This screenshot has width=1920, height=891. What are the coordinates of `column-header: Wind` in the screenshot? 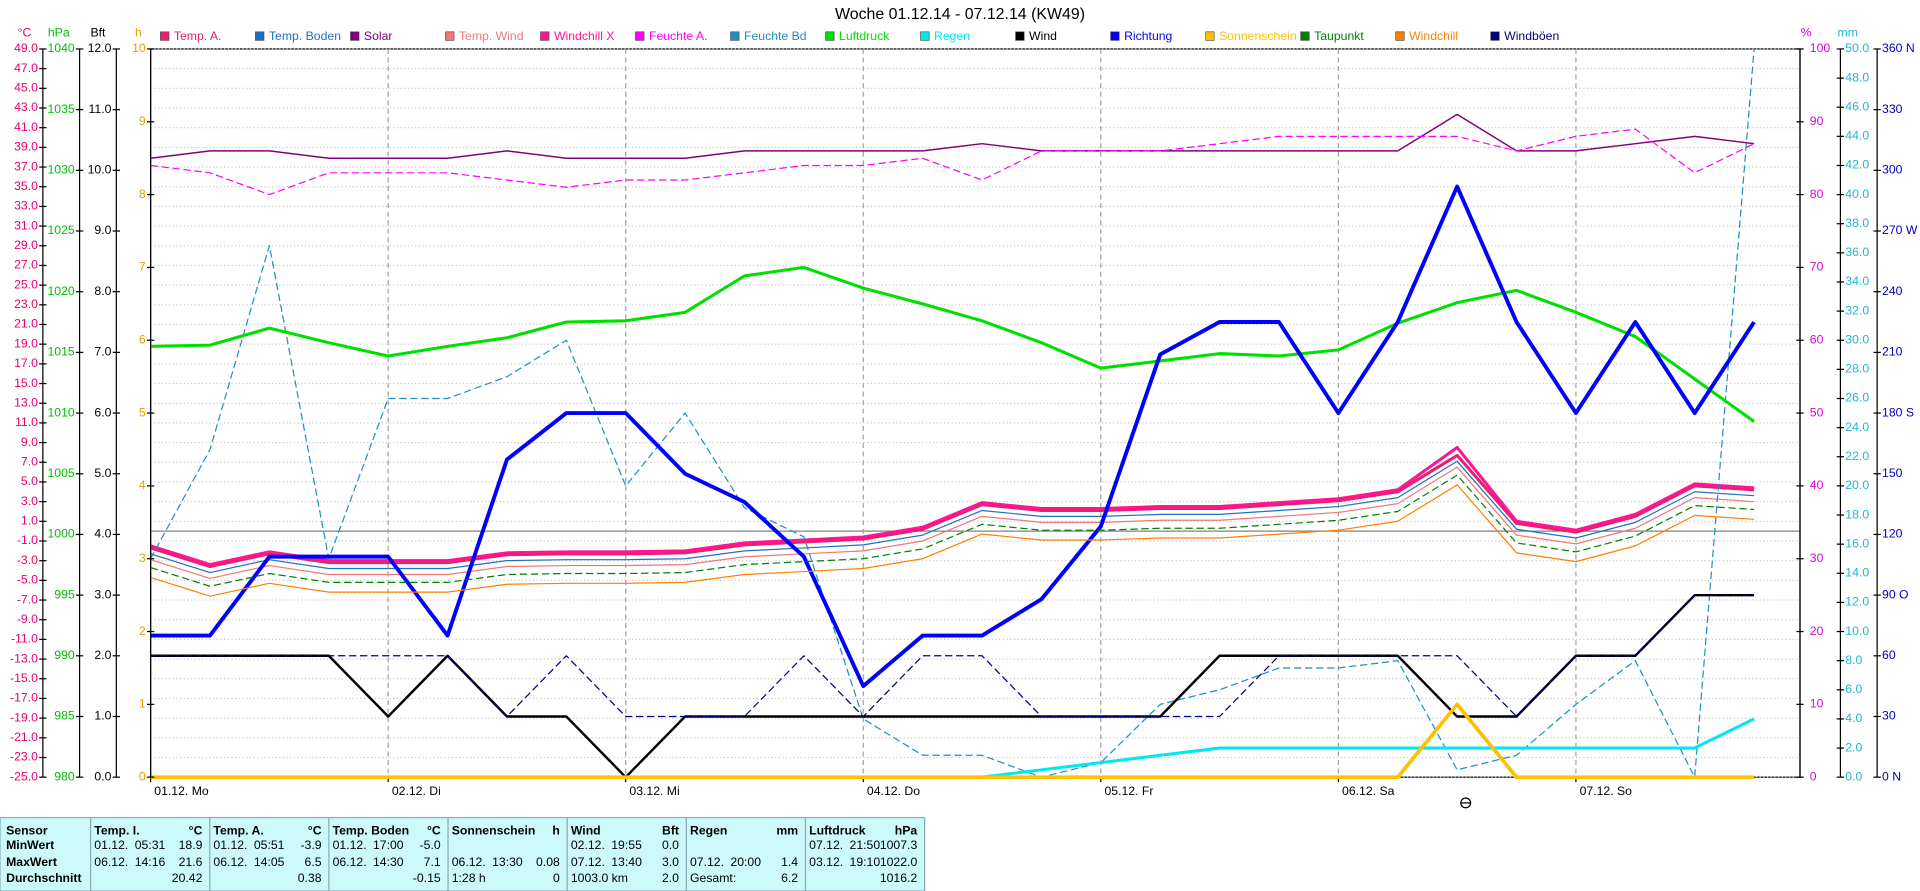 It's located at (586, 830).